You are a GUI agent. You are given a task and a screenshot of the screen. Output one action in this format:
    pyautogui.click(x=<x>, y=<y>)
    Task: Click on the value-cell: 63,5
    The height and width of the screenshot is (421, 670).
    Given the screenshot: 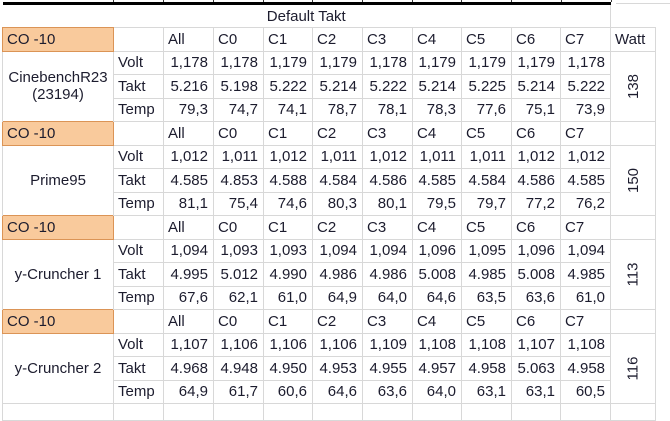 What is the action you would take?
    pyautogui.click(x=486, y=297)
    